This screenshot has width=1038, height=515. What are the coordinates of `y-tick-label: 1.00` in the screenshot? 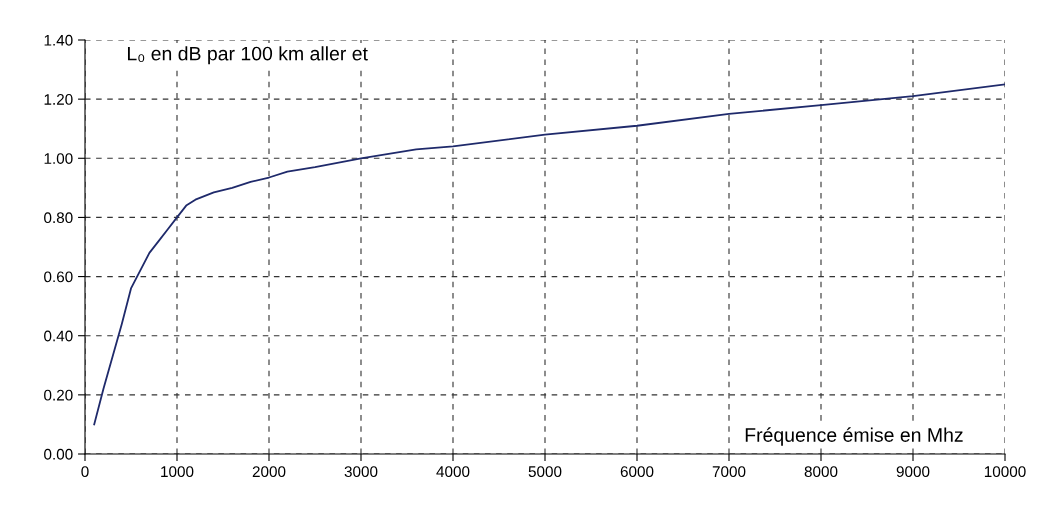 It's located at (58, 158).